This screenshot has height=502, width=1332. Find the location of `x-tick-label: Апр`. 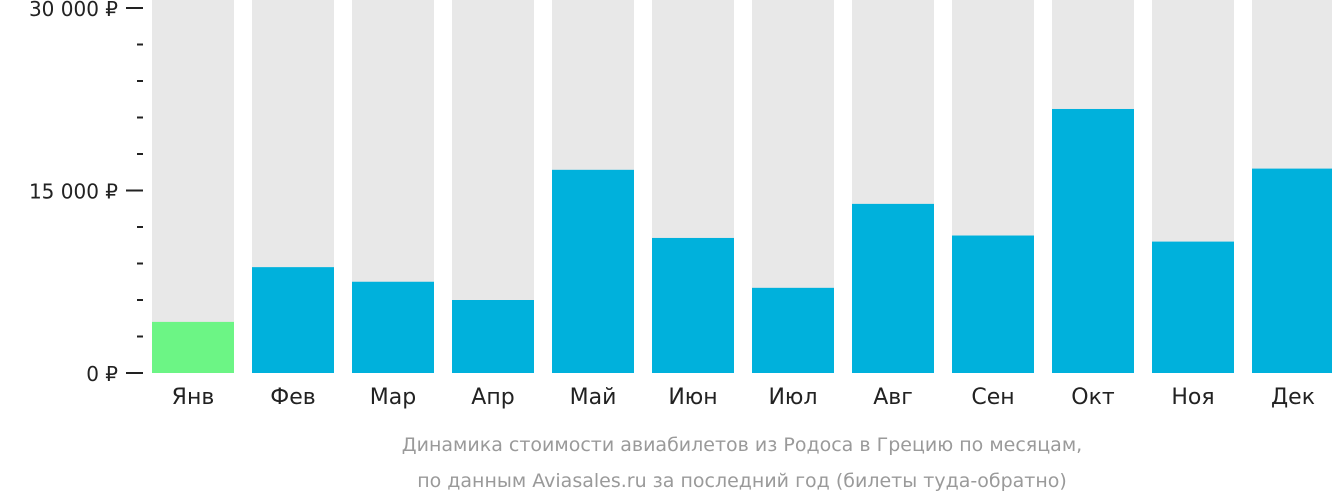

x-tick-label: Апр is located at coordinates (492, 397).